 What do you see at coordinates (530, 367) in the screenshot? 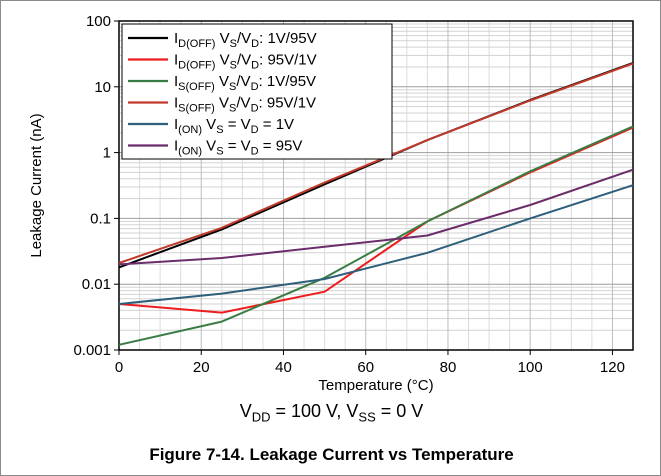
I see `x-tick-label: 100` at bounding box center [530, 367].